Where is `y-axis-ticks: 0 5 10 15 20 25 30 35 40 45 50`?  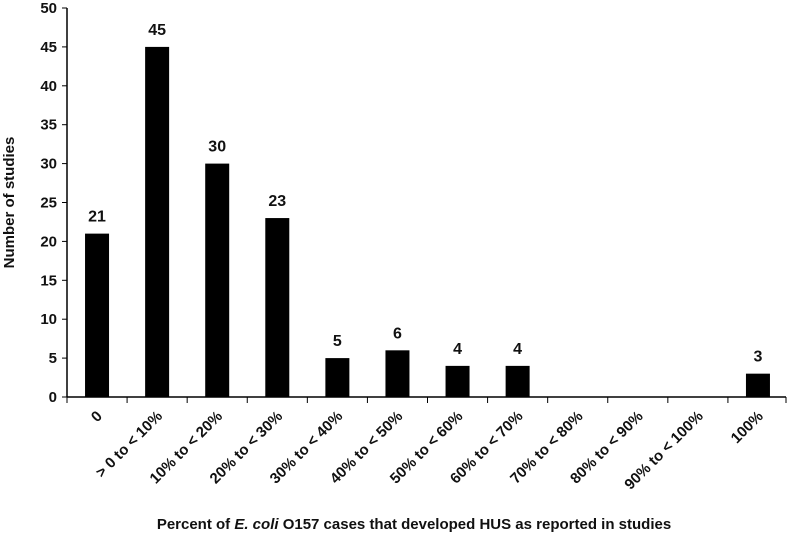 y-axis-ticks: 0 5 10 15 20 25 30 35 40 45 50 is located at coordinates (53, 203).